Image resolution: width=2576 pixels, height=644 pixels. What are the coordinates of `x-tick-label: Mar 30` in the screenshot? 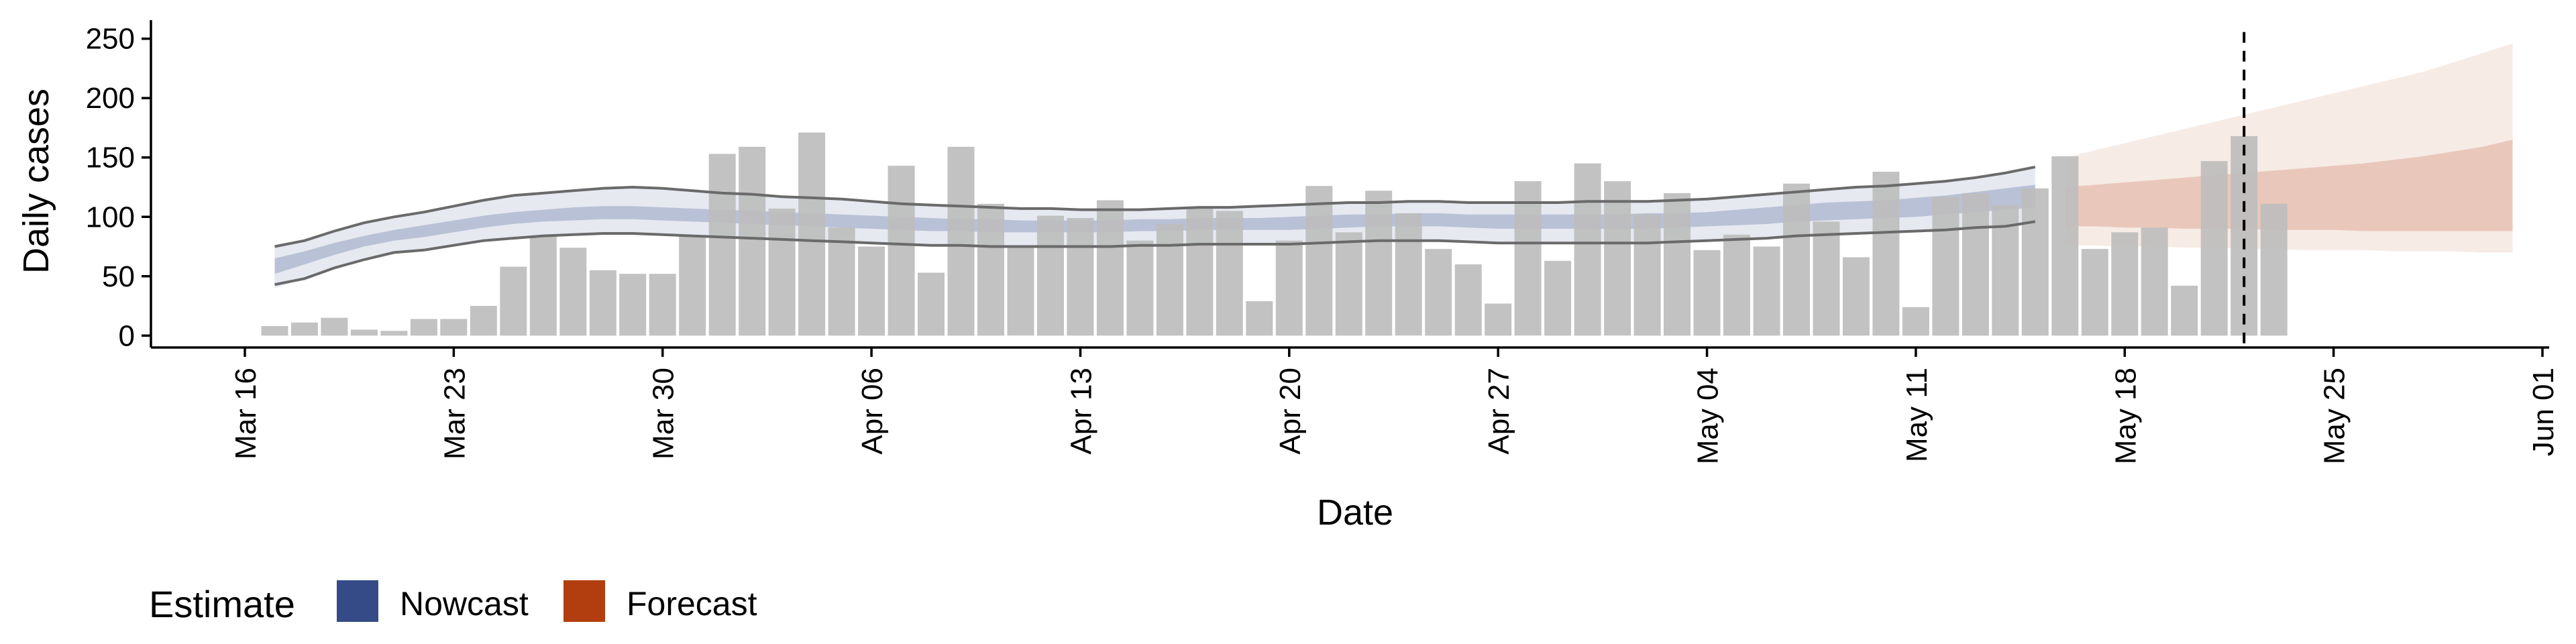 It's located at (663, 414).